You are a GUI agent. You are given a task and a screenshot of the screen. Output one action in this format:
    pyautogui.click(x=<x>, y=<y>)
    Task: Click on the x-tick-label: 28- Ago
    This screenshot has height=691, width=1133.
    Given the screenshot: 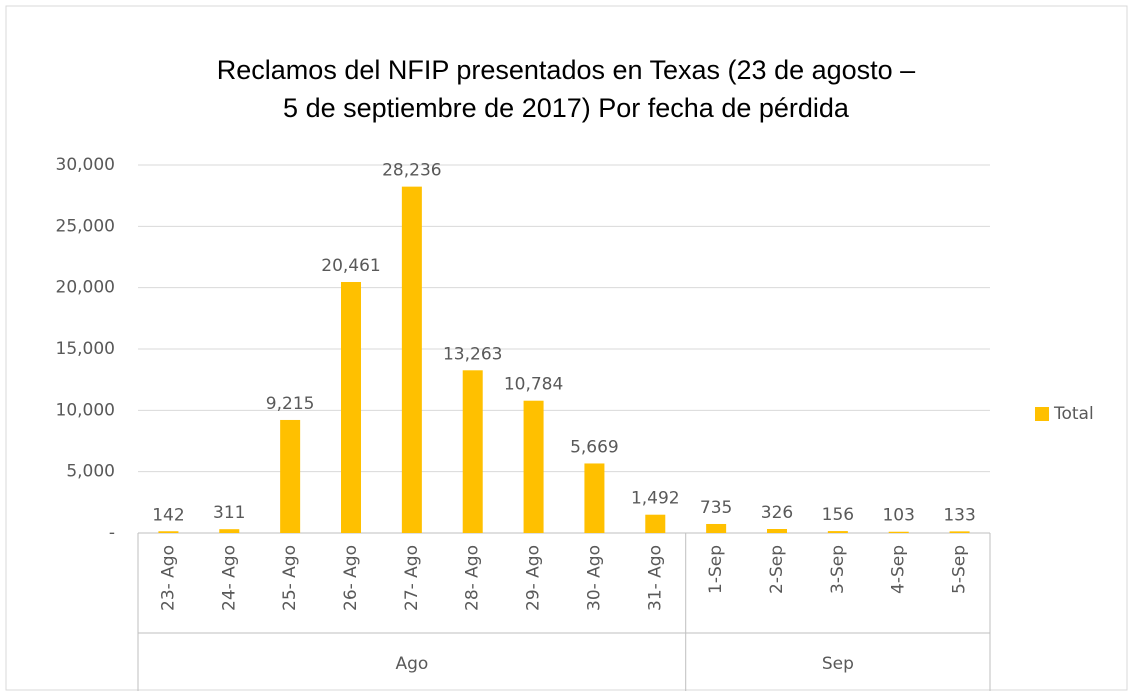 What is the action you would take?
    pyautogui.click(x=473, y=578)
    